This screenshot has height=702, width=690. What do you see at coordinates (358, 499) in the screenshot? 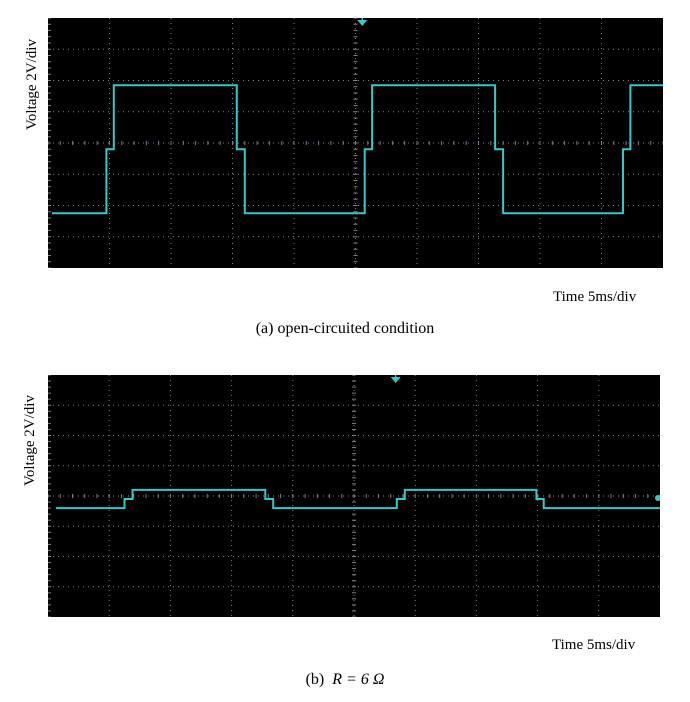
I see `waveform-trace` at bounding box center [358, 499].